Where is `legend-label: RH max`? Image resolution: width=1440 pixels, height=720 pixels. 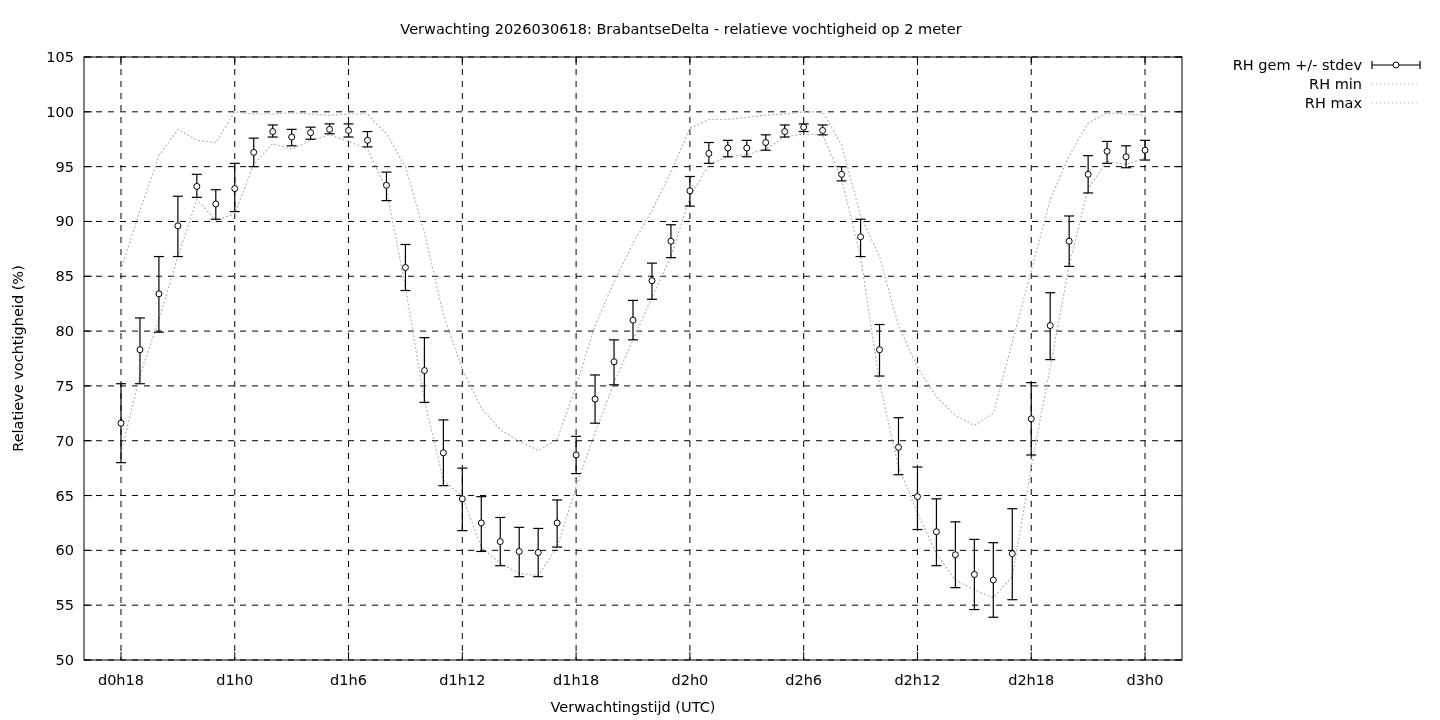 legend-label: RH max is located at coordinates (1333, 103).